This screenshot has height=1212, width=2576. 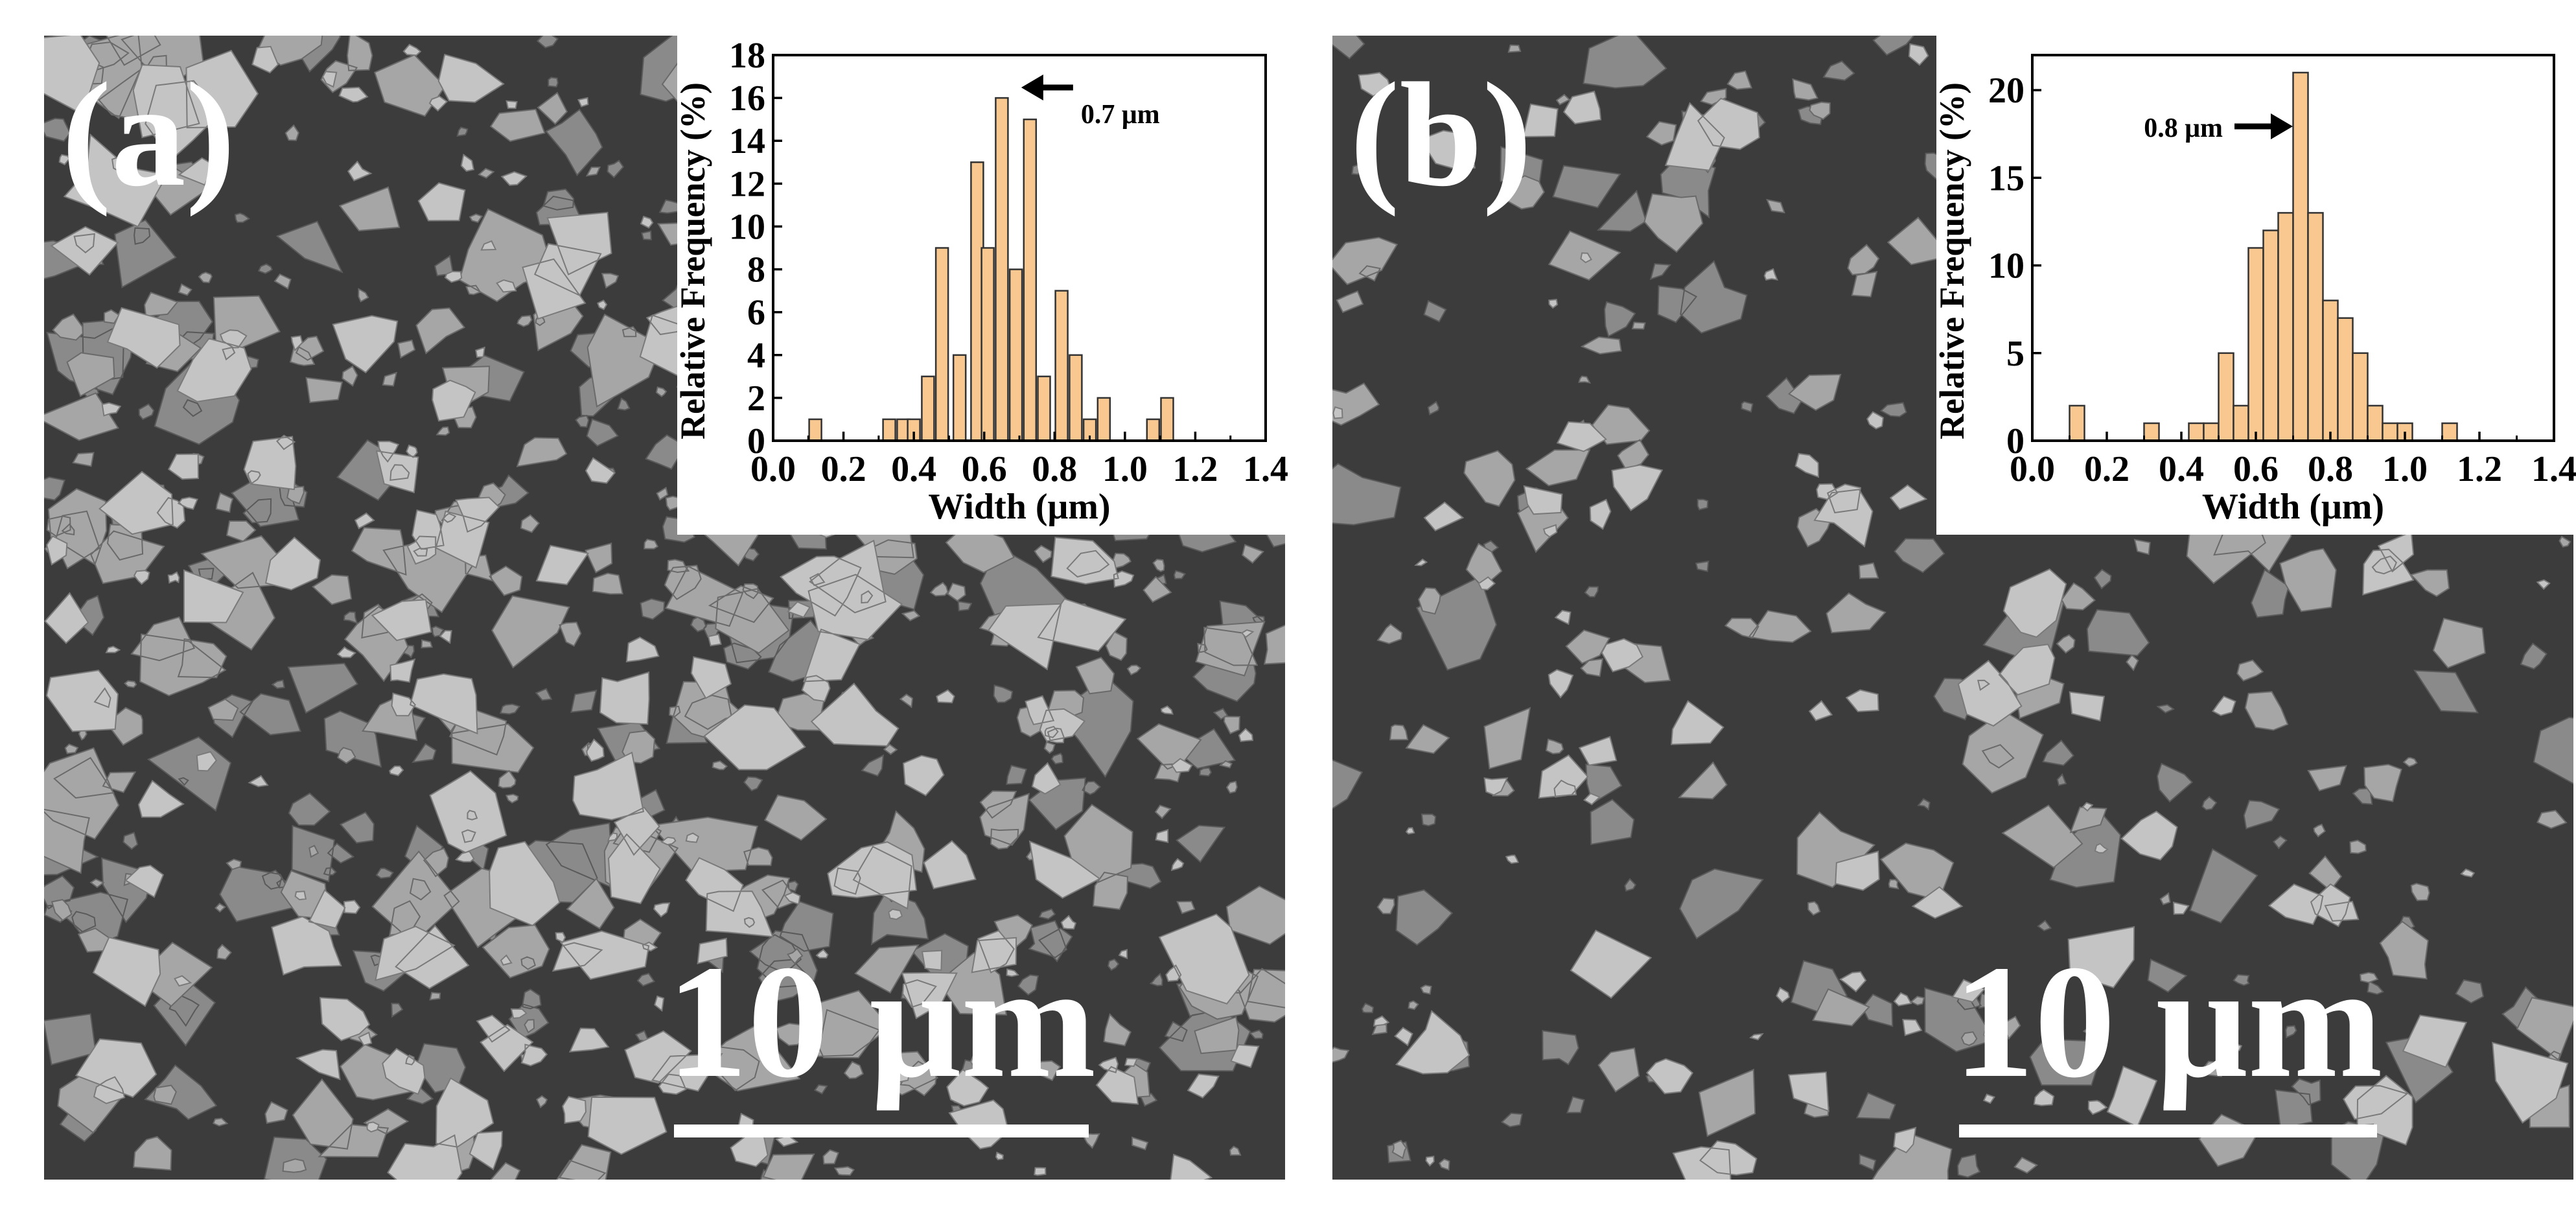 I want to click on panel-label: (b), so click(x=1441, y=134).